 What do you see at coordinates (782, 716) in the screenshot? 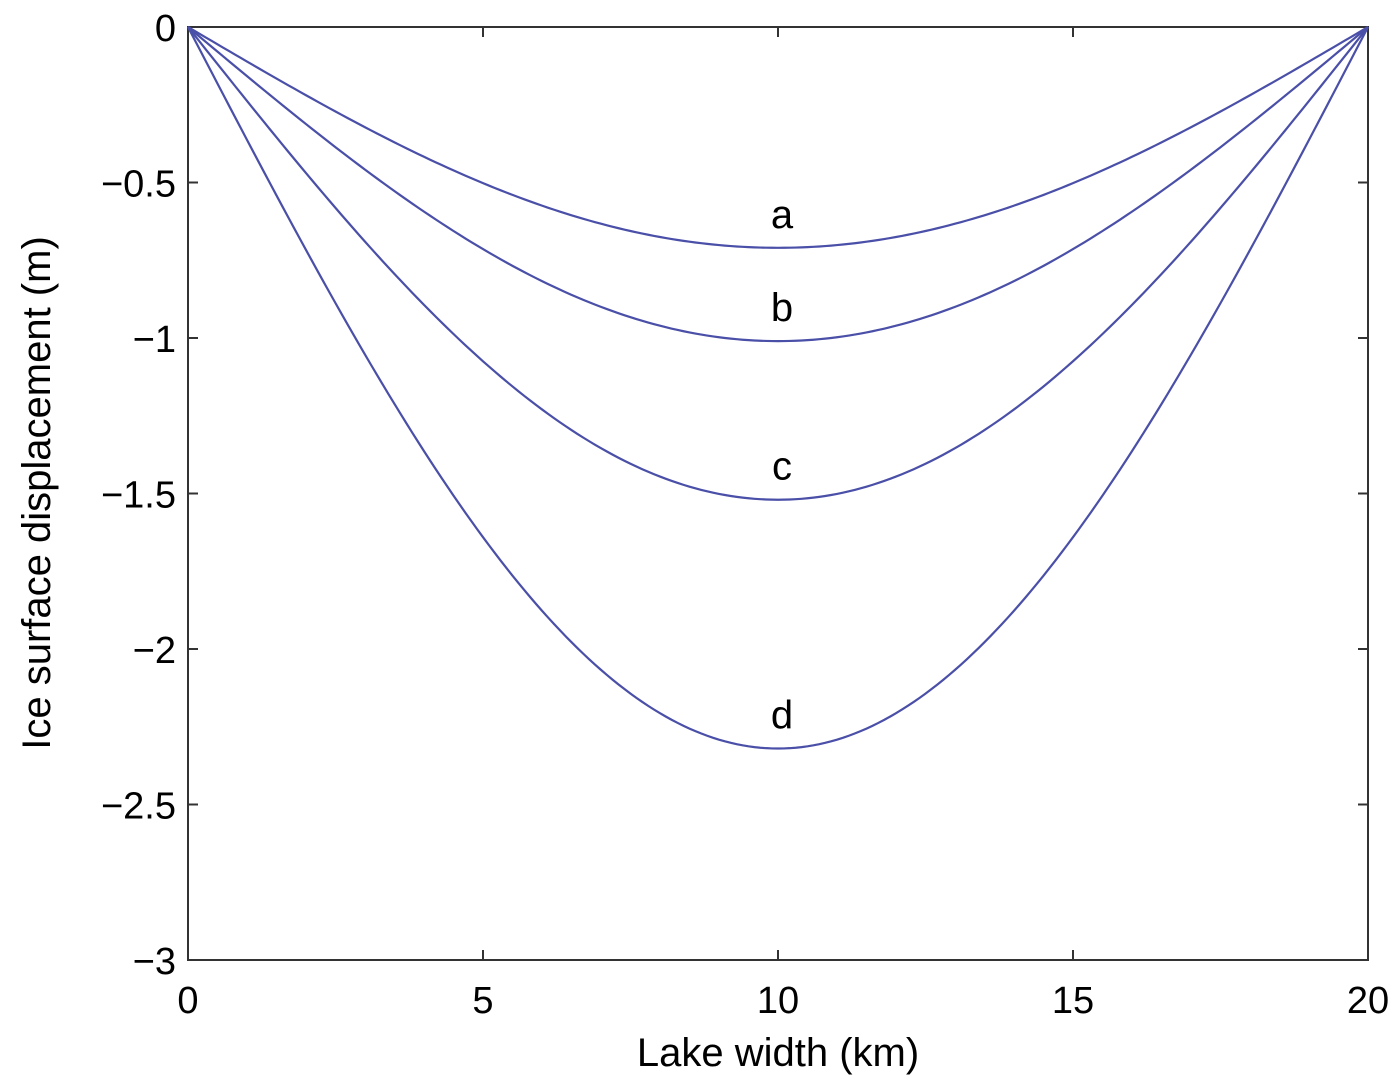
I see `series-label-d: d` at bounding box center [782, 716].